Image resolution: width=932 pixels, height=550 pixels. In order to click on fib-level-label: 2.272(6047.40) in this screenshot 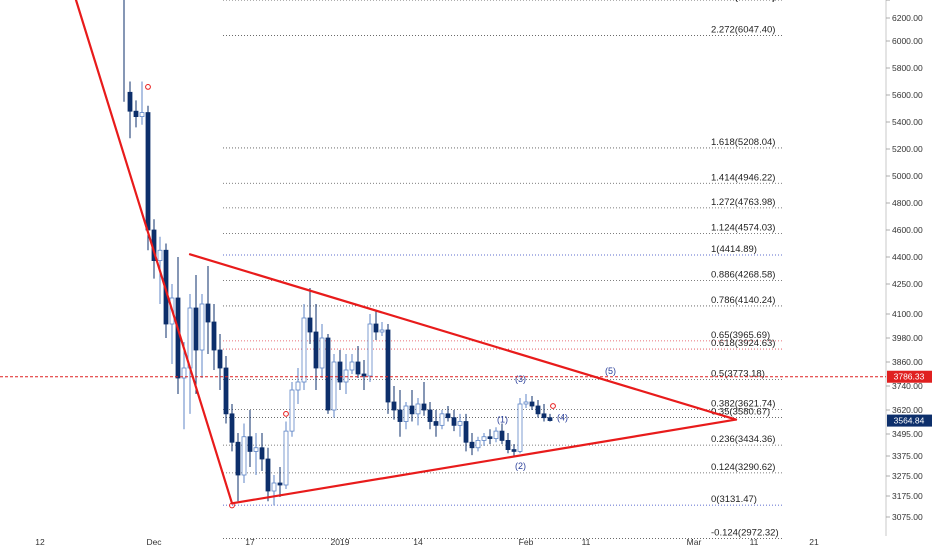, I will do `click(743, 30)`.